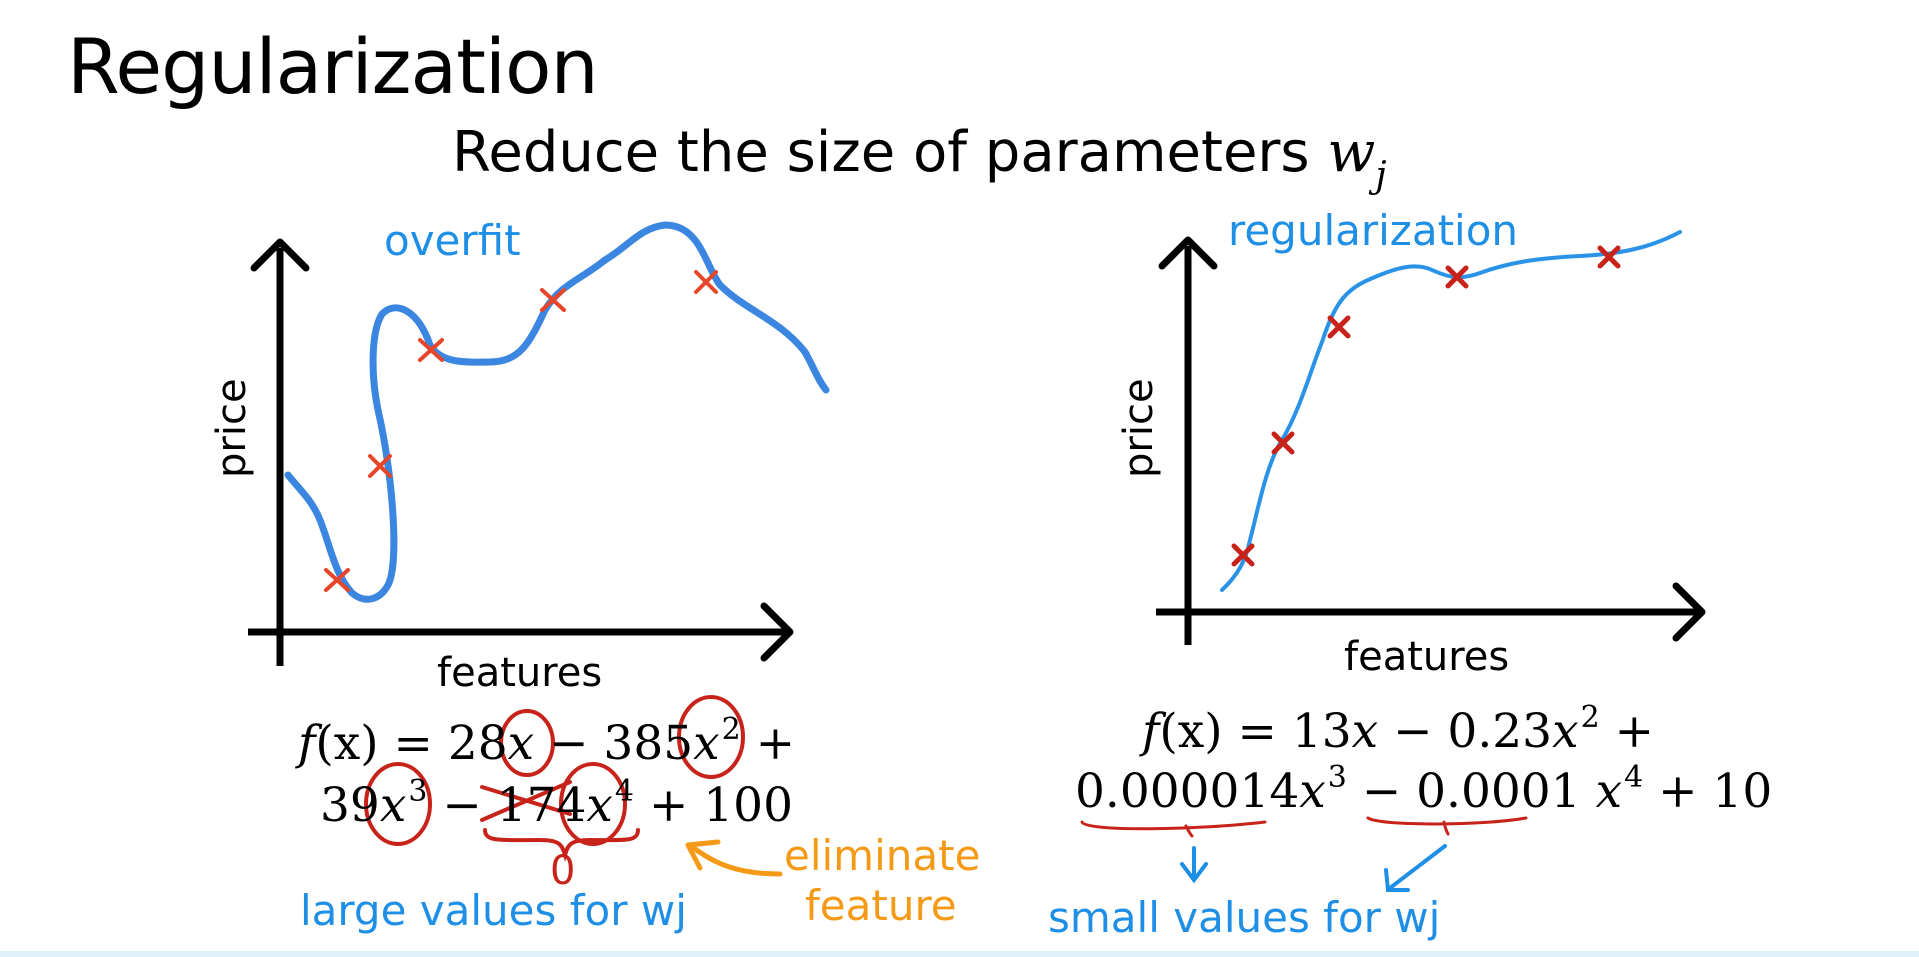 The height and width of the screenshot is (957, 1919). I want to click on left-equation-line2: 39x3 − 174x4 + 100, so click(556, 803).